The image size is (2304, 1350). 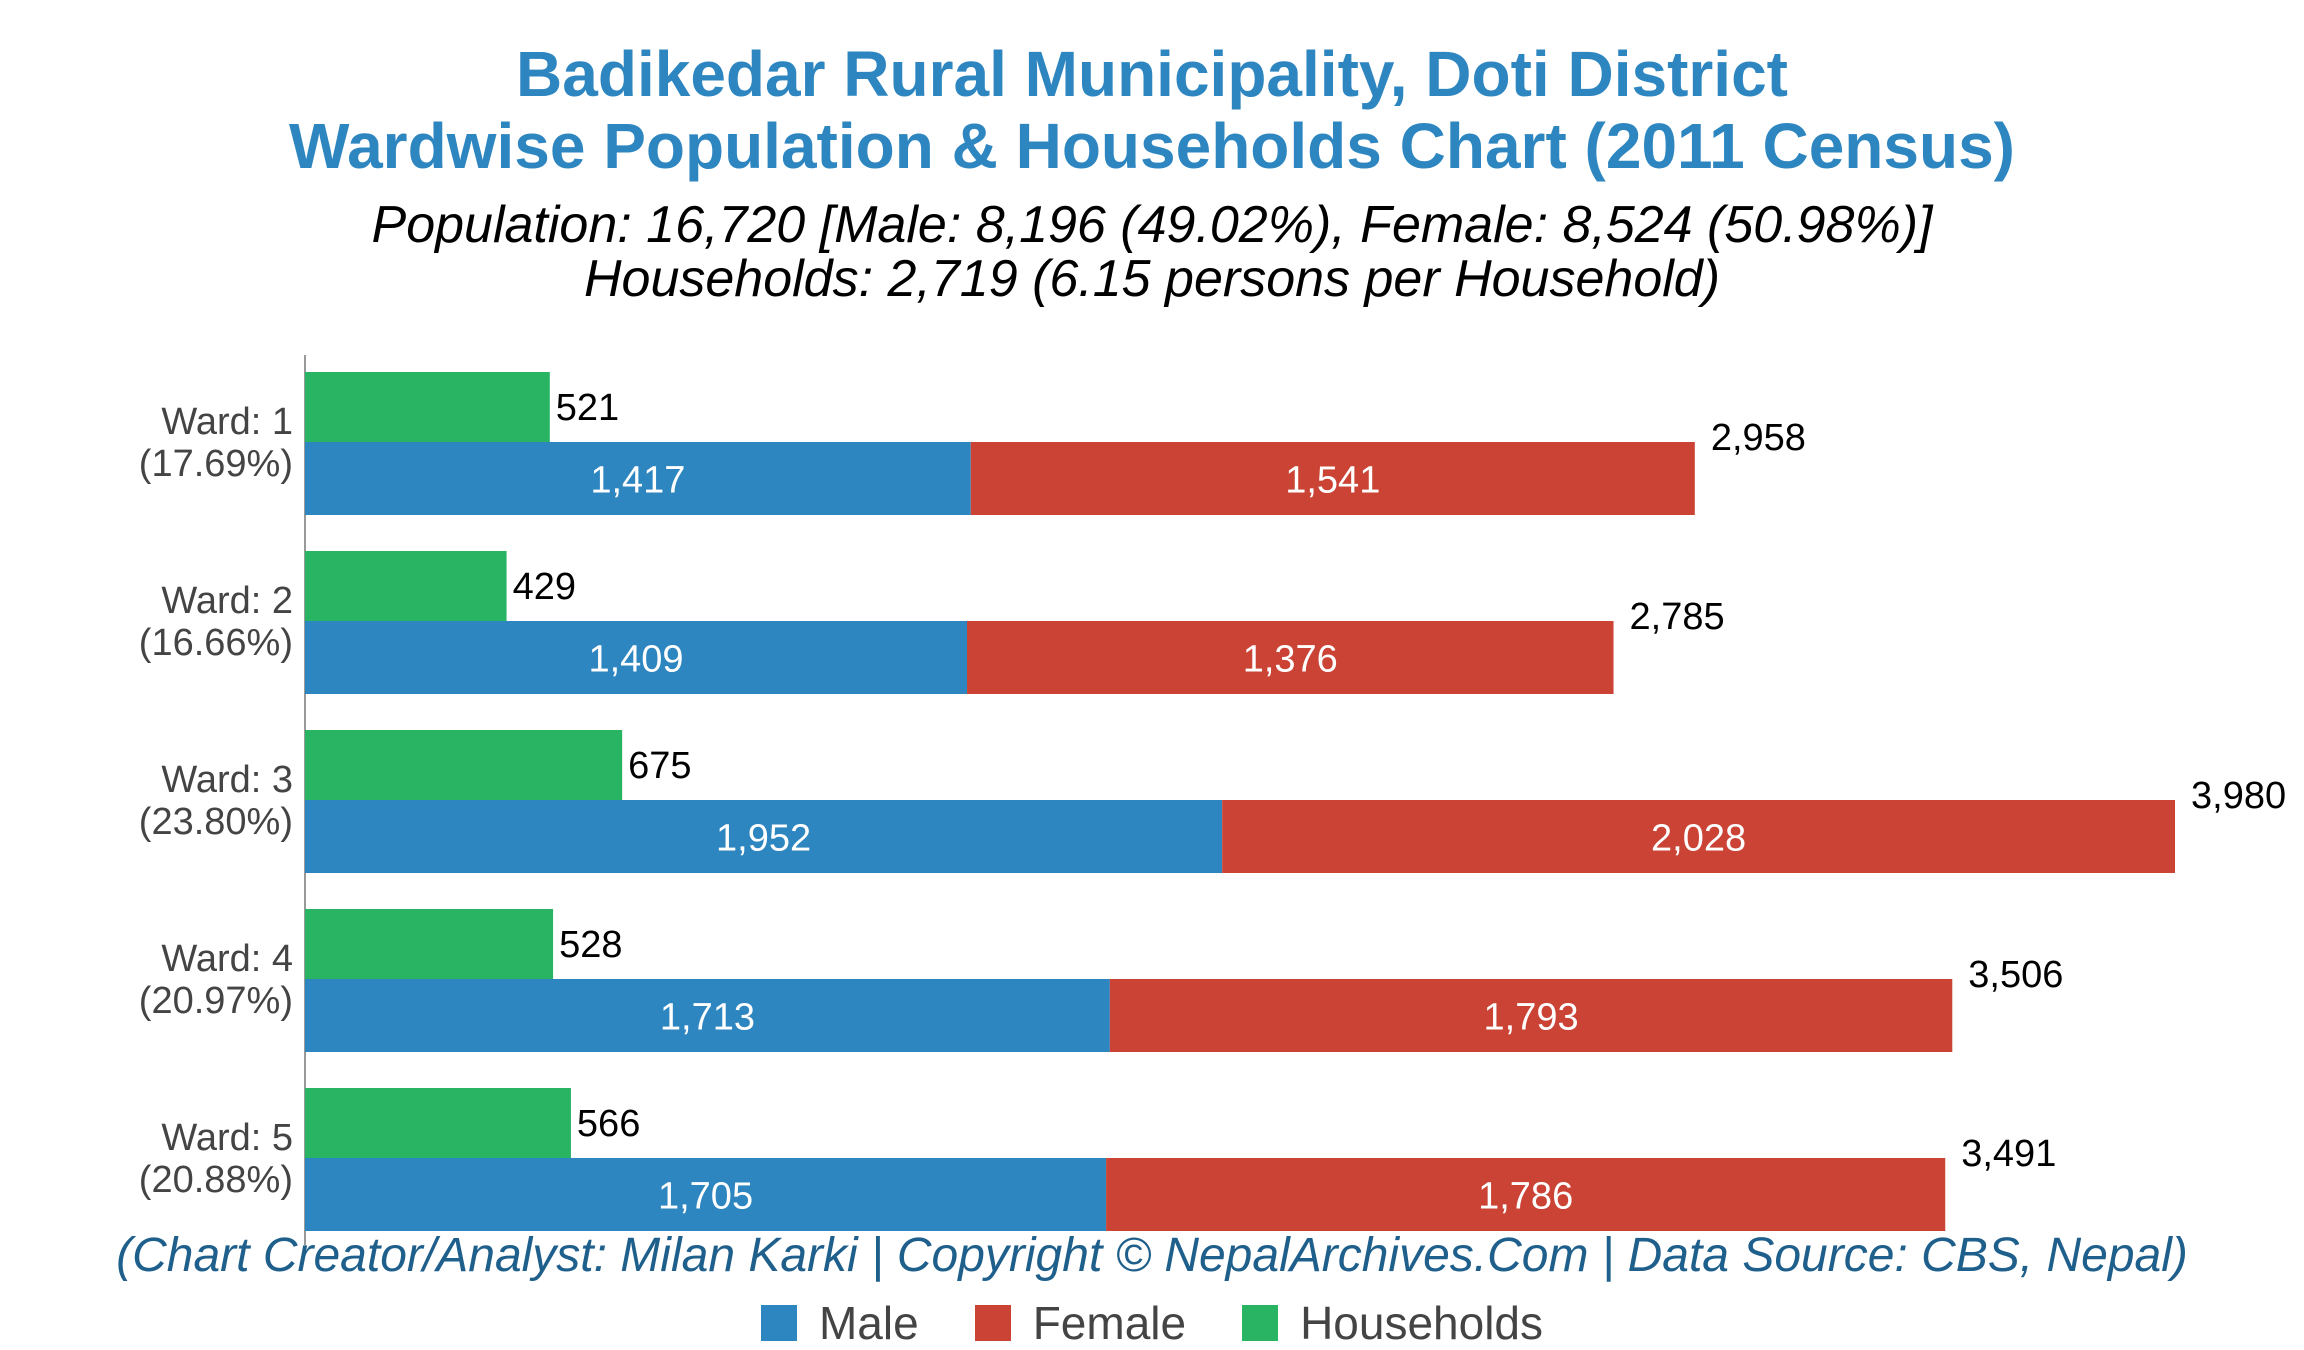 What do you see at coordinates (227, 601) in the screenshot?
I see `y-tick-label-ward-2: Ward: 2` at bounding box center [227, 601].